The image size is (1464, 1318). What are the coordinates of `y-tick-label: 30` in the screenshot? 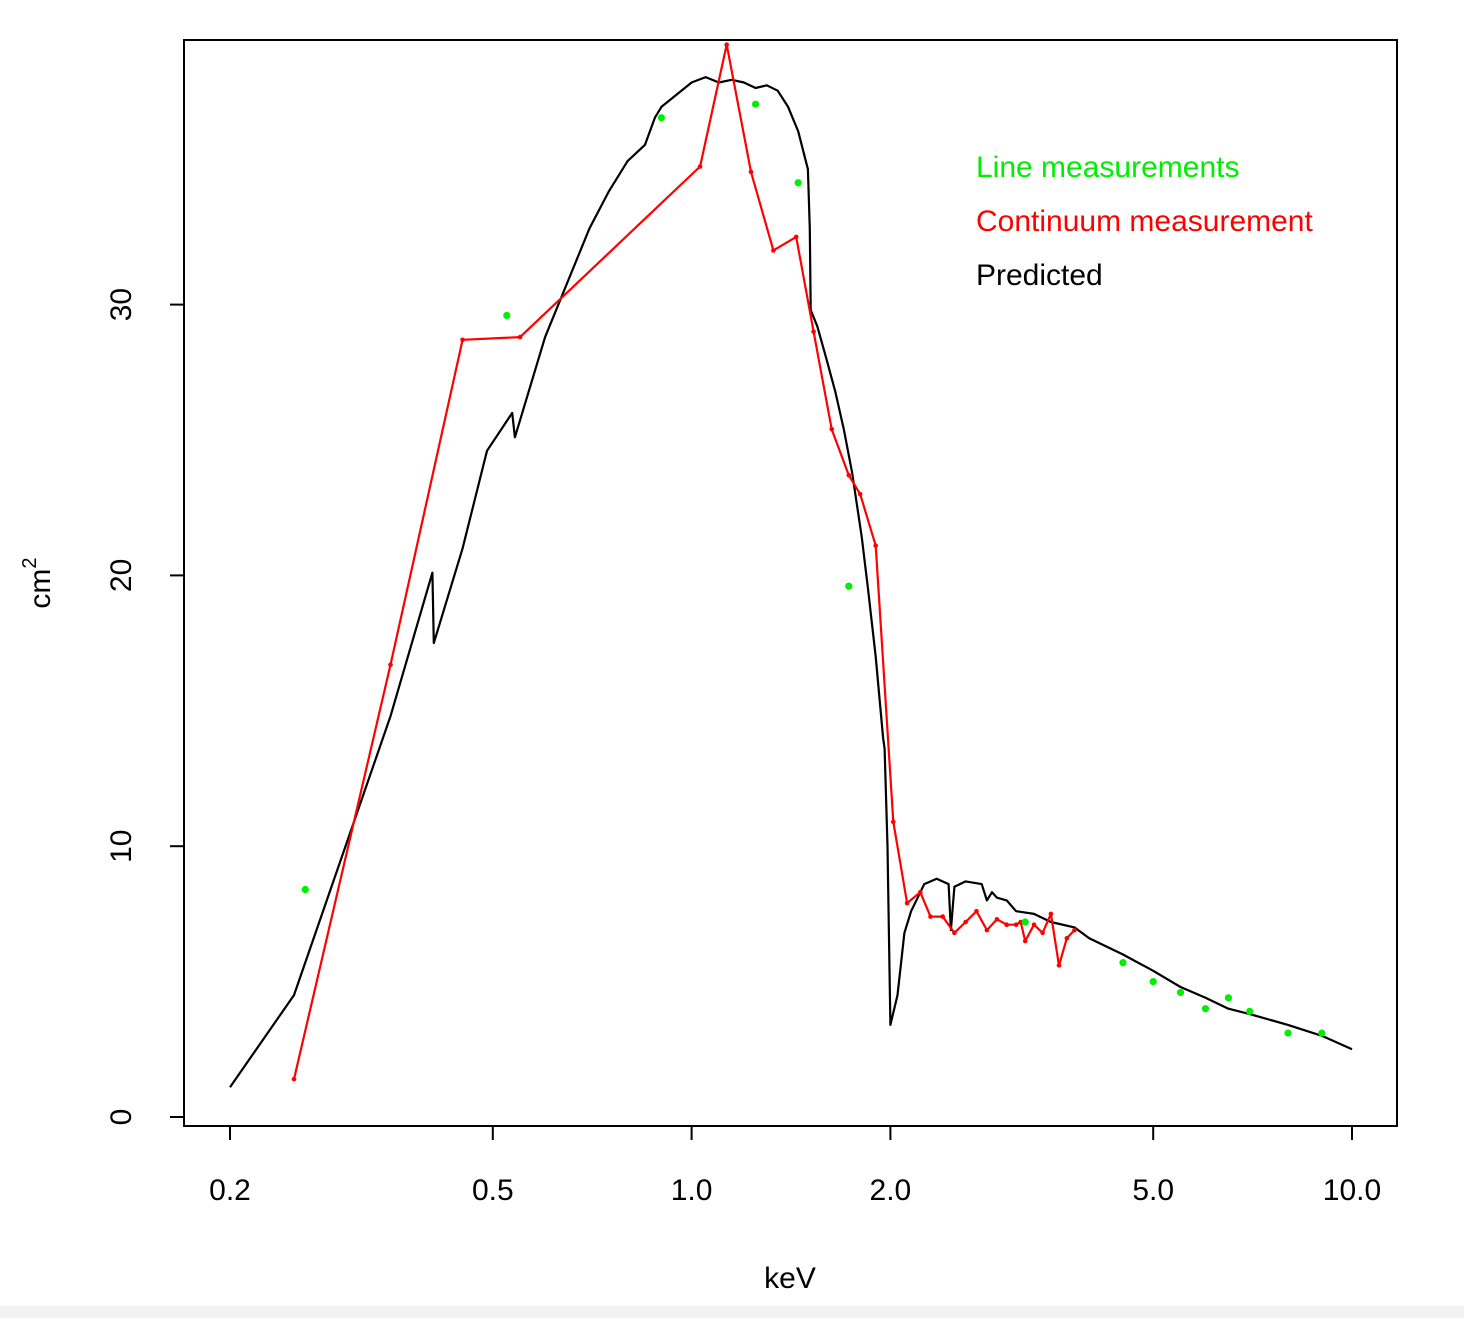 It's located at (121, 304).